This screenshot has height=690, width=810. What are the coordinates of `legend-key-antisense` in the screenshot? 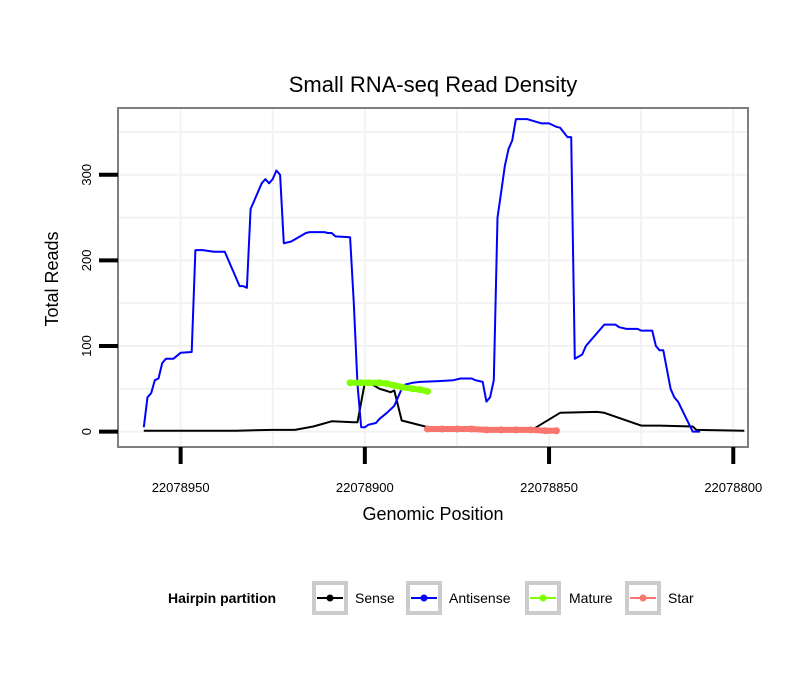 It's located at (424, 598).